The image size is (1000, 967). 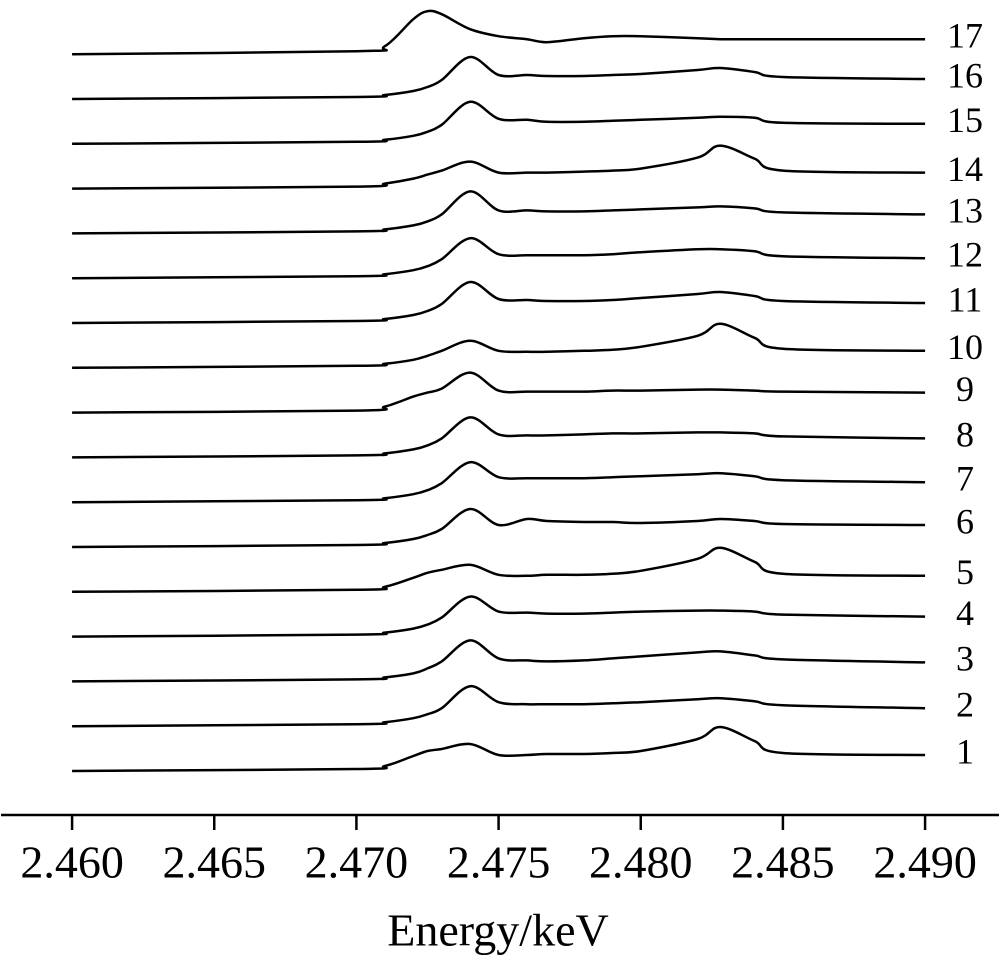 What do you see at coordinates (965, 704) in the screenshot?
I see `series-label: 2` at bounding box center [965, 704].